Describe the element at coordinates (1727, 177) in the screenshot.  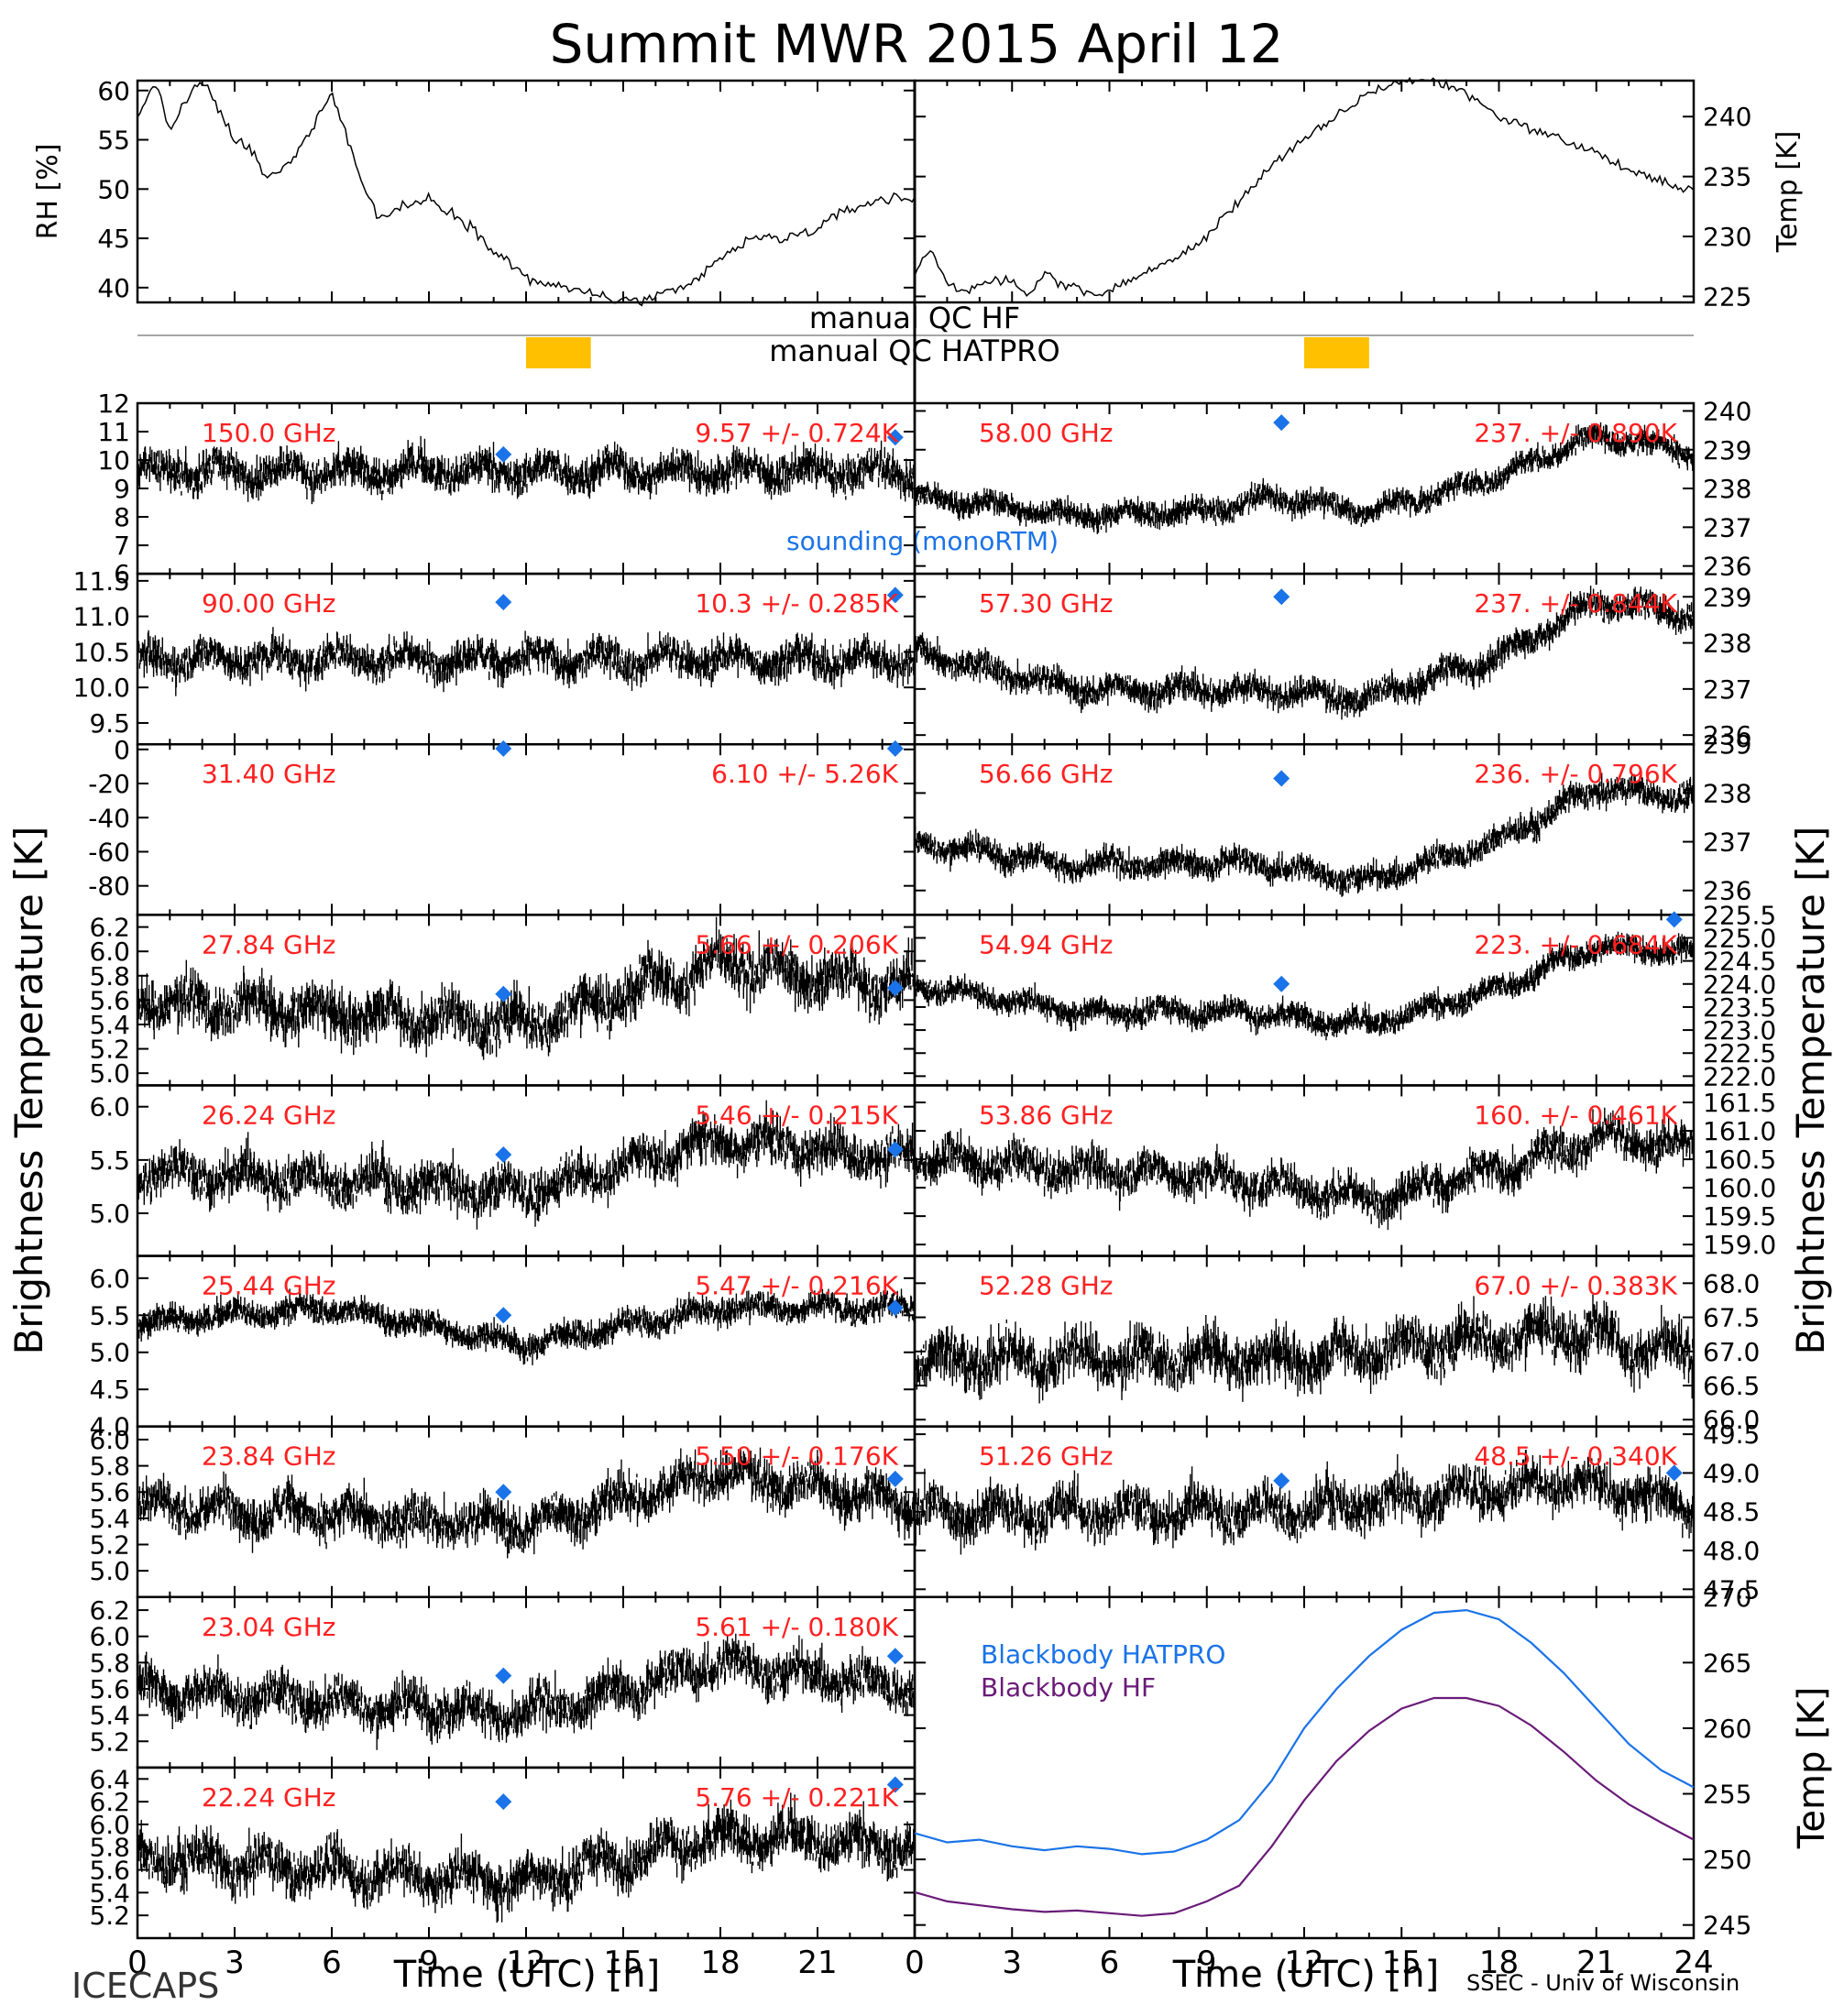
I see `y-tick-label: 235` at that location.